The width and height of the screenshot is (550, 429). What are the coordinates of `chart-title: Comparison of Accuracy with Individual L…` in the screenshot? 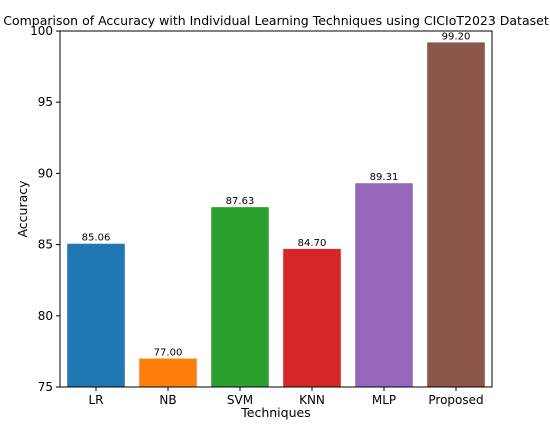 It's located at (276, 20).